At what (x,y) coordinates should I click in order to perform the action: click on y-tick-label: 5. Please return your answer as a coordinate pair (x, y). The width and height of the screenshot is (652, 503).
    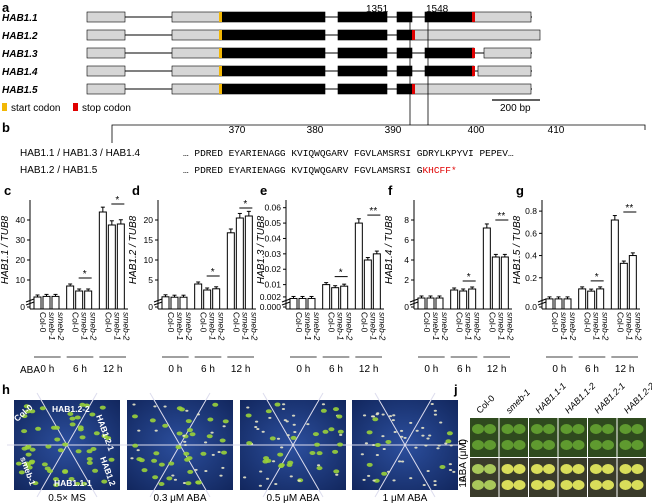
    Looking at the image, I should click on (150, 280).